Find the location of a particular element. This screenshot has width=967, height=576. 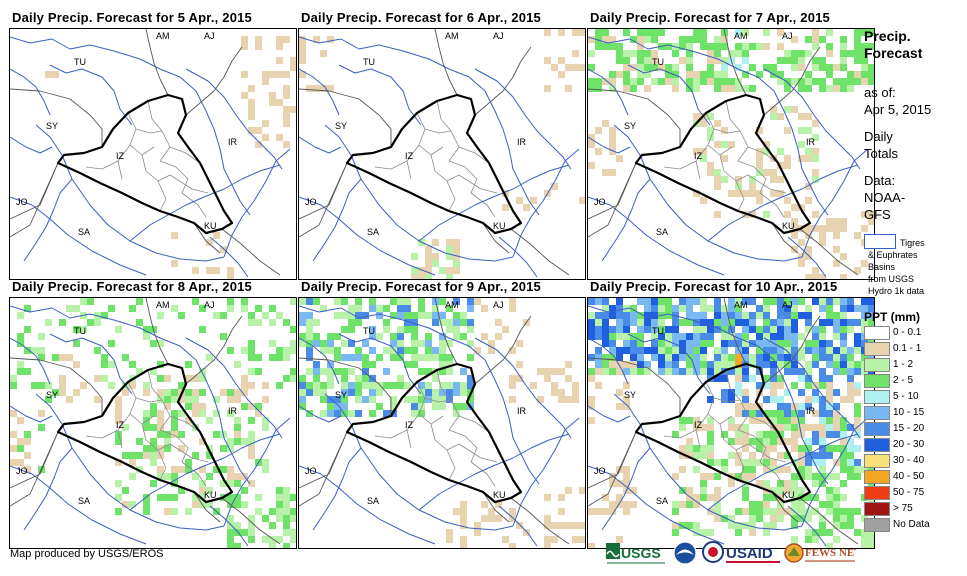

totals-line: Daily is located at coordinates (878, 136).